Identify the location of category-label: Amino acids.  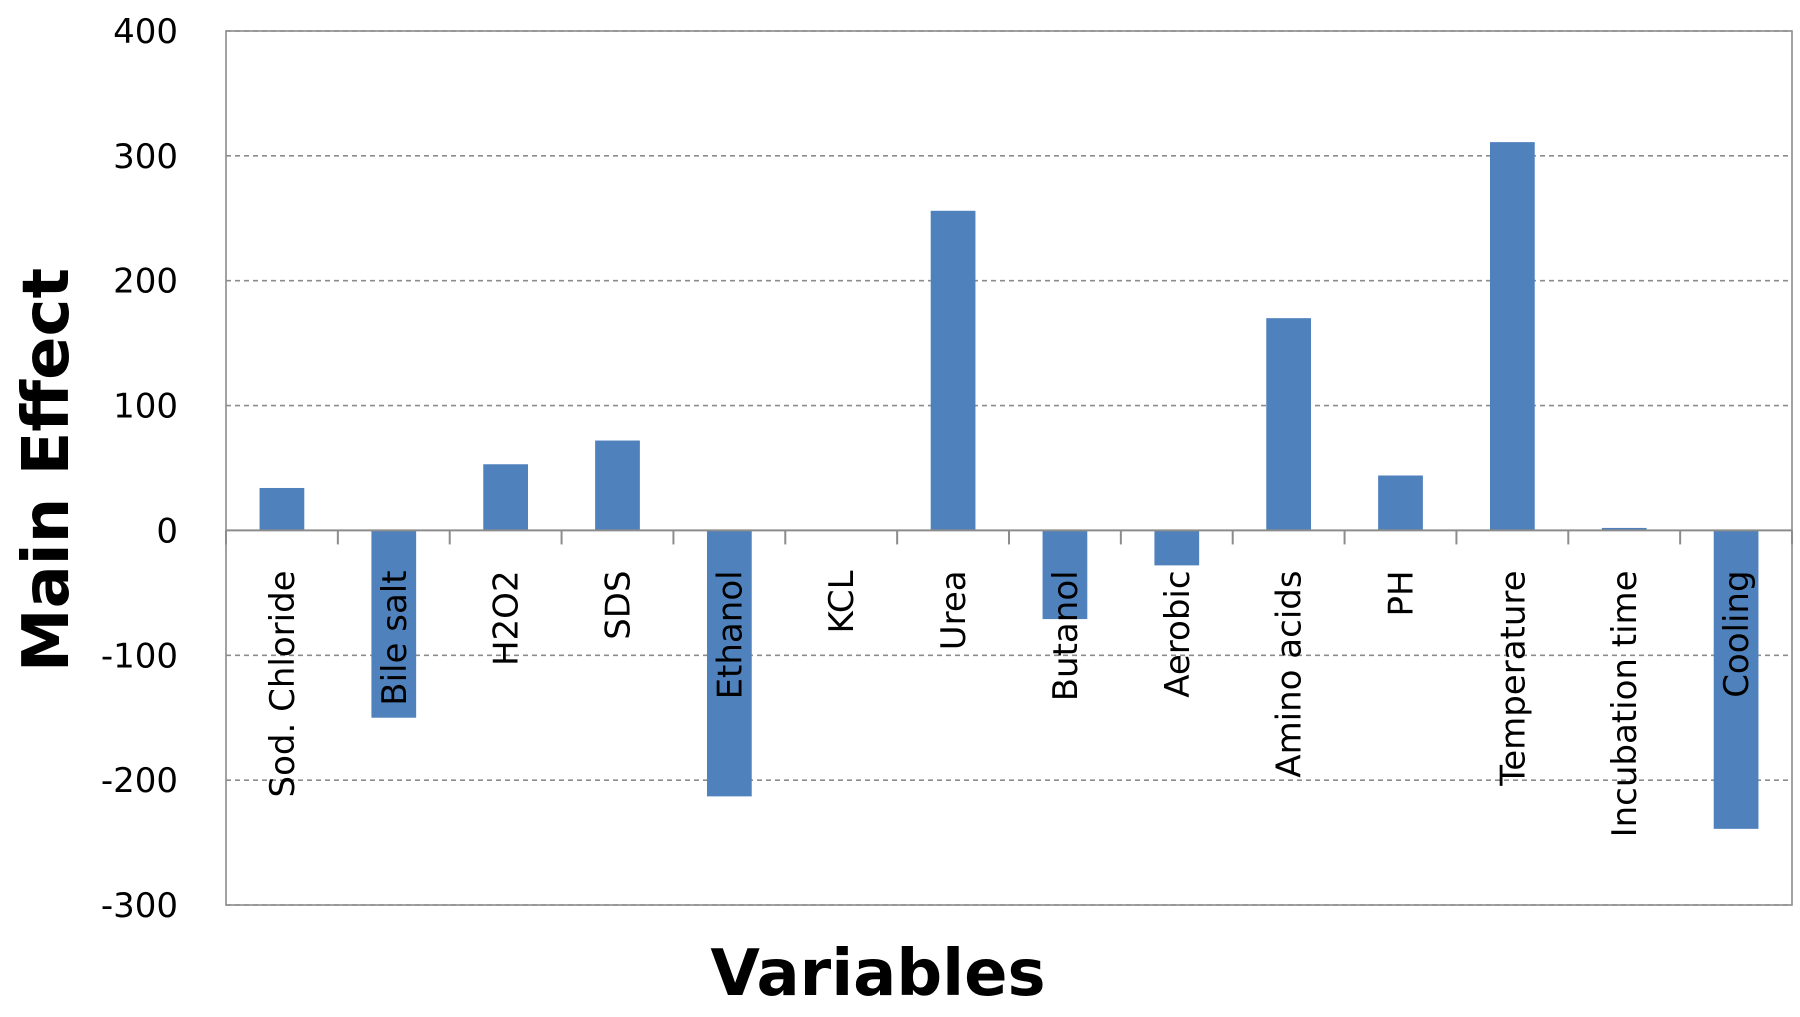
(1290, 673).